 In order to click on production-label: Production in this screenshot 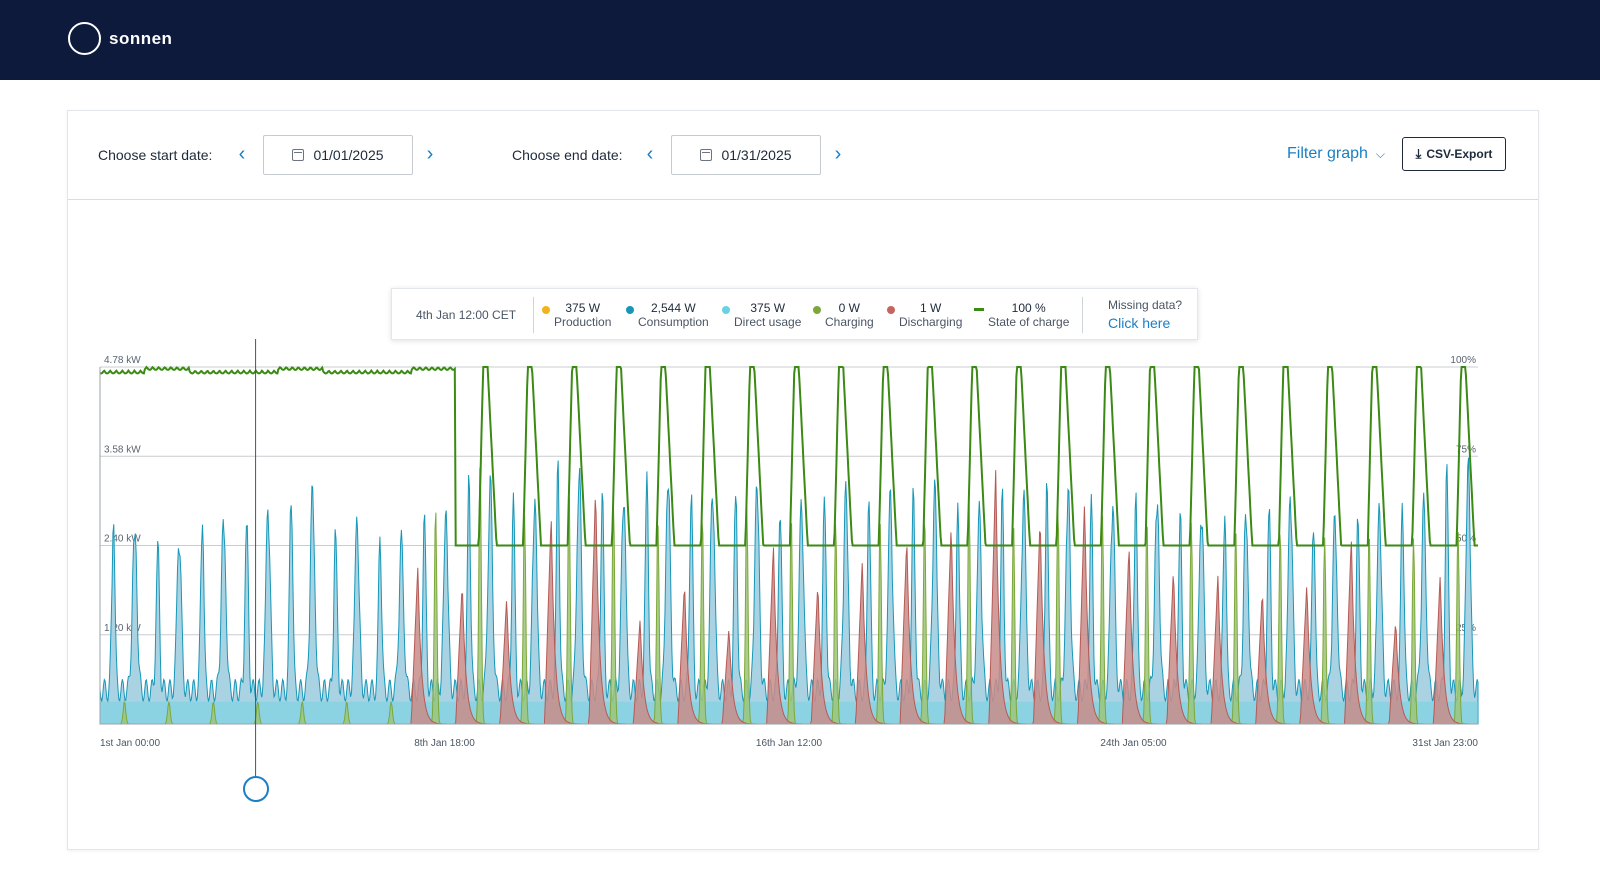, I will do `click(583, 322)`.